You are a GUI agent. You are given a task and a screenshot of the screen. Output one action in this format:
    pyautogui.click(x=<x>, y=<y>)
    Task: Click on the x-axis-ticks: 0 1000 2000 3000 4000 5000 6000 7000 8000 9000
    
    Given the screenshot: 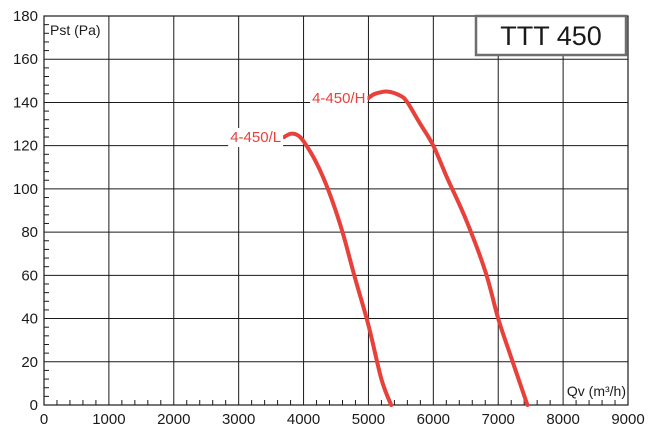 What is the action you would take?
    pyautogui.click(x=342, y=419)
    